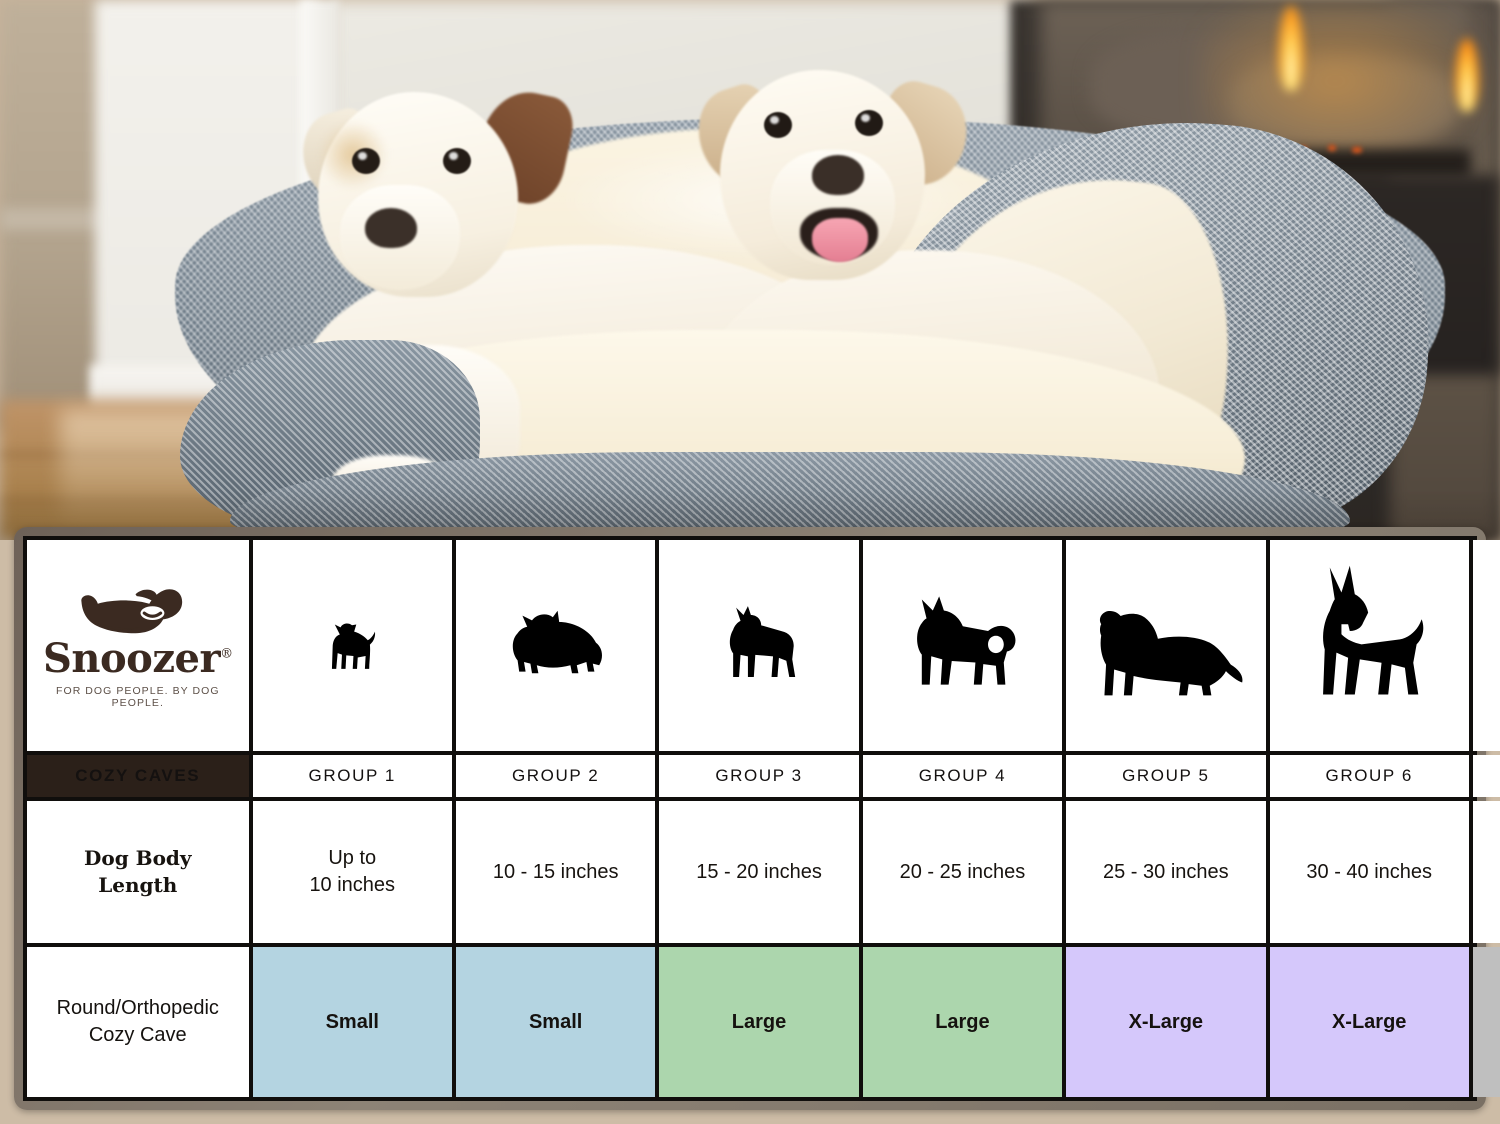  Describe the element at coordinates (55, 219) in the screenshot. I see `photo-wall-trim` at that location.